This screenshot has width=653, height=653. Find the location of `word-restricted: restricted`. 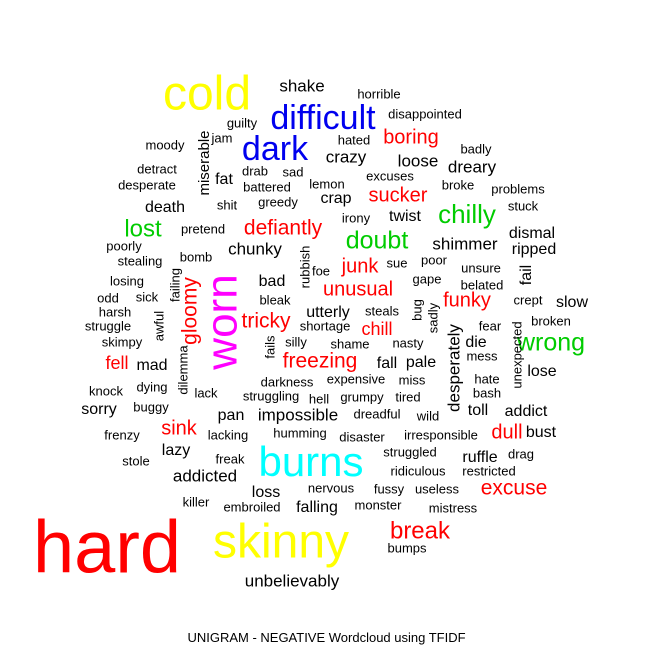

word-restricted: restricted is located at coordinates (488, 470).